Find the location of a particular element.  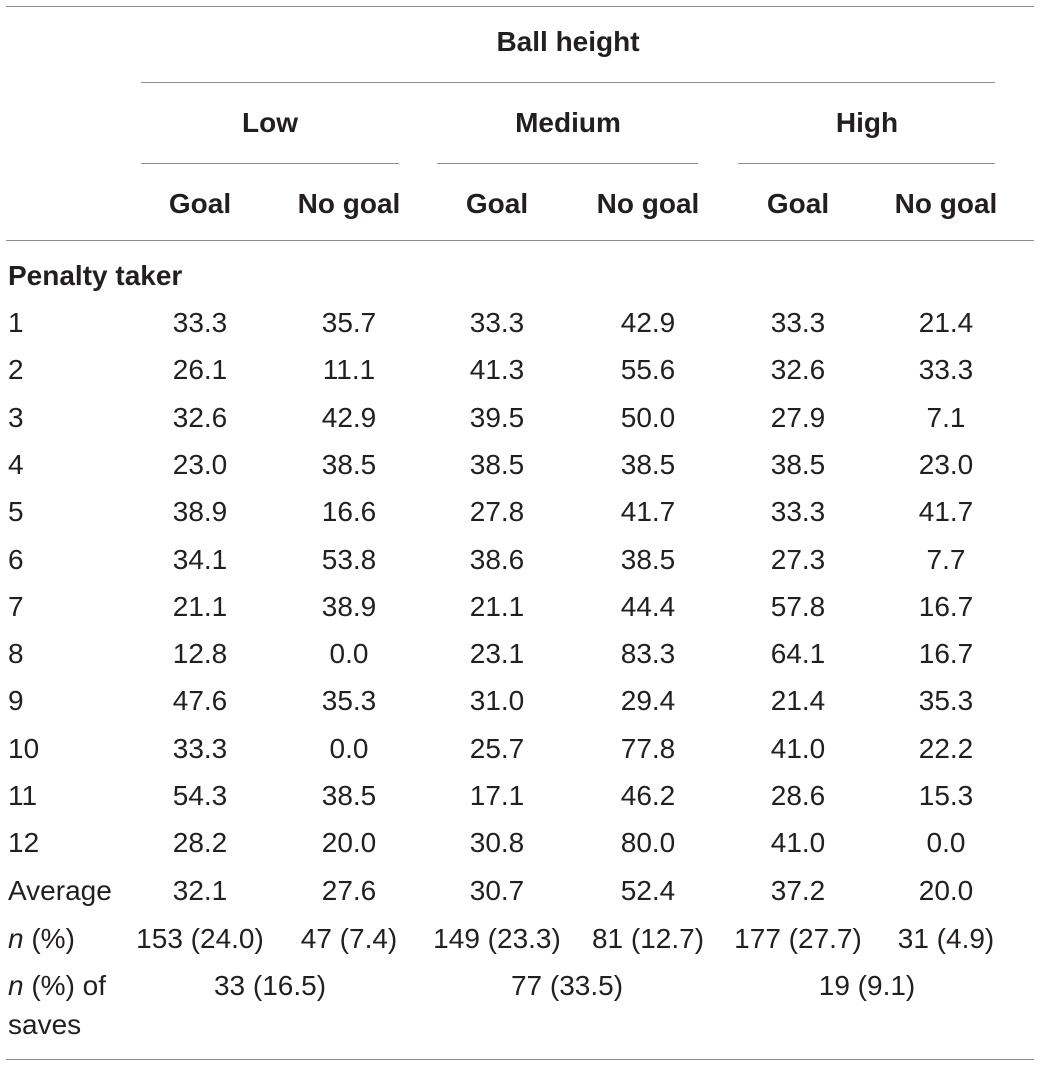

saves-cell-low: 33 (16.5) is located at coordinates (270, 985).